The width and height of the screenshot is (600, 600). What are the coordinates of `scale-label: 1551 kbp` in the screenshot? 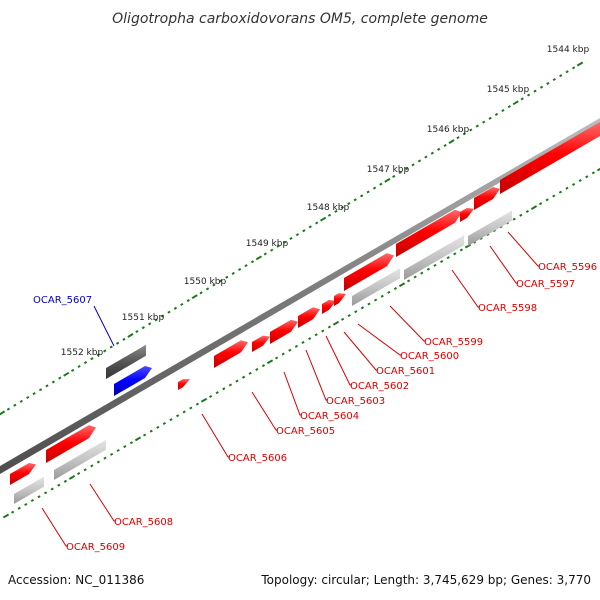 It's located at (143, 318).